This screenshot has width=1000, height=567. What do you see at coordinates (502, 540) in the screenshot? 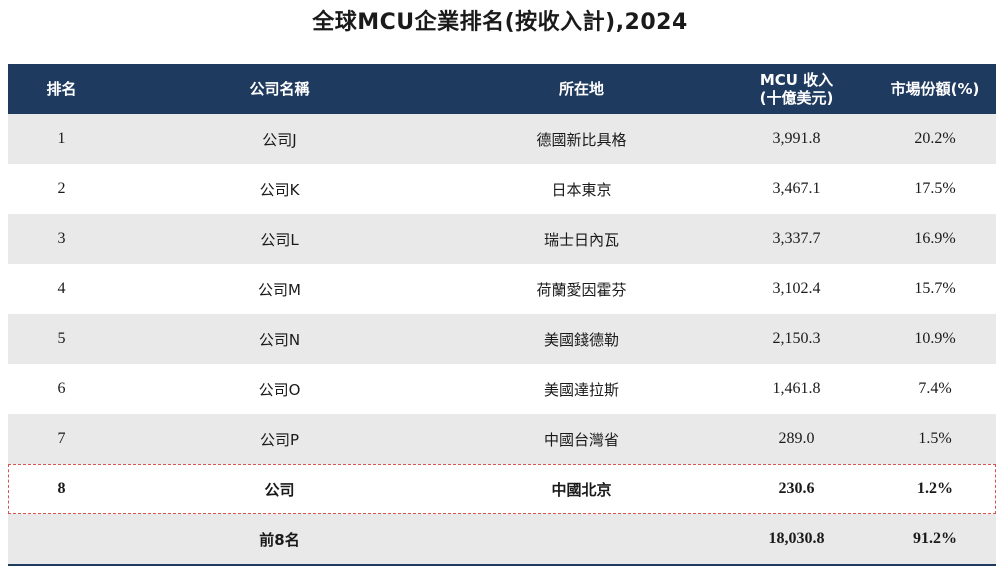
I see `total-row: 前8名 18,030.8 91.2%` at bounding box center [502, 540].